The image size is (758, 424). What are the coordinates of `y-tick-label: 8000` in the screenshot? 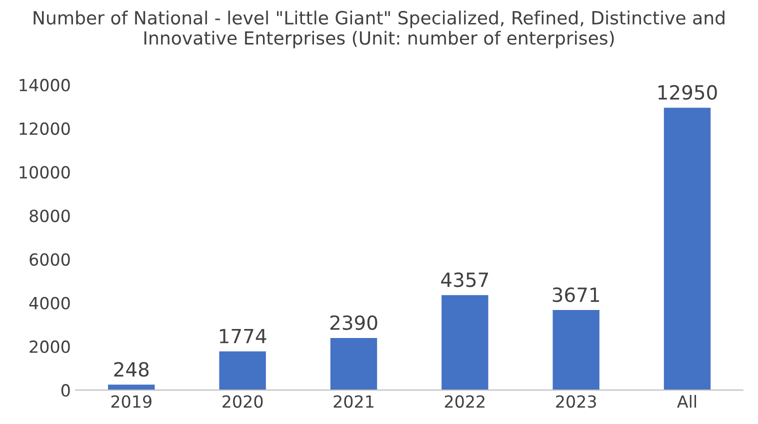 It's located at (50, 216).